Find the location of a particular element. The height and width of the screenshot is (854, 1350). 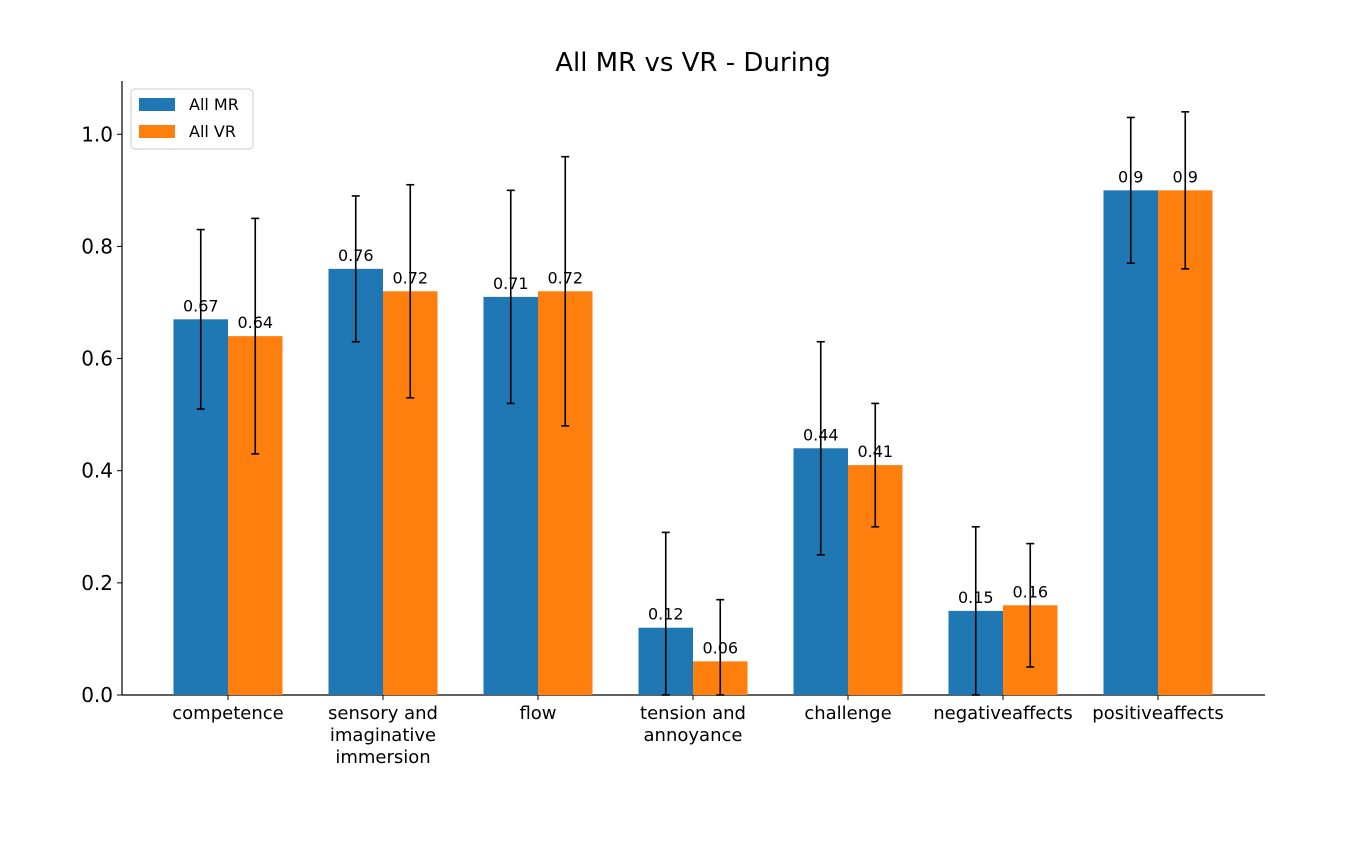

data-label: 0.64 is located at coordinates (255, 322).